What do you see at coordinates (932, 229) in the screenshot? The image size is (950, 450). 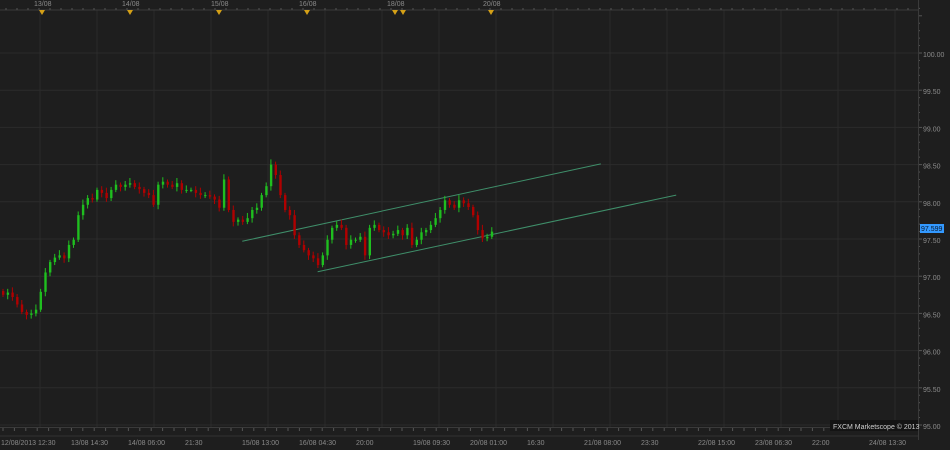 I see `current-price-label: 97.599` at bounding box center [932, 229].